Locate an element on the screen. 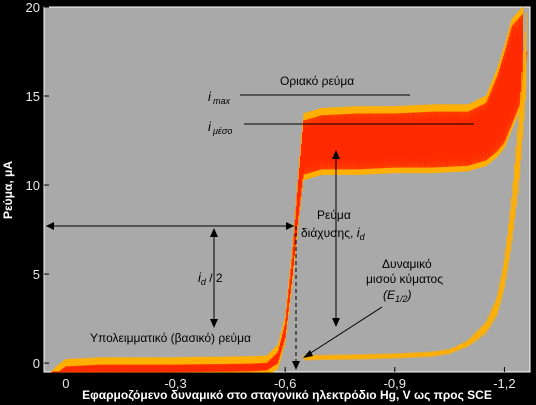 Image resolution: width=536 pixels, height=405 pixels. y-axis-ticks: 0 5 10 15 20 is located at coordinates (37, 185).